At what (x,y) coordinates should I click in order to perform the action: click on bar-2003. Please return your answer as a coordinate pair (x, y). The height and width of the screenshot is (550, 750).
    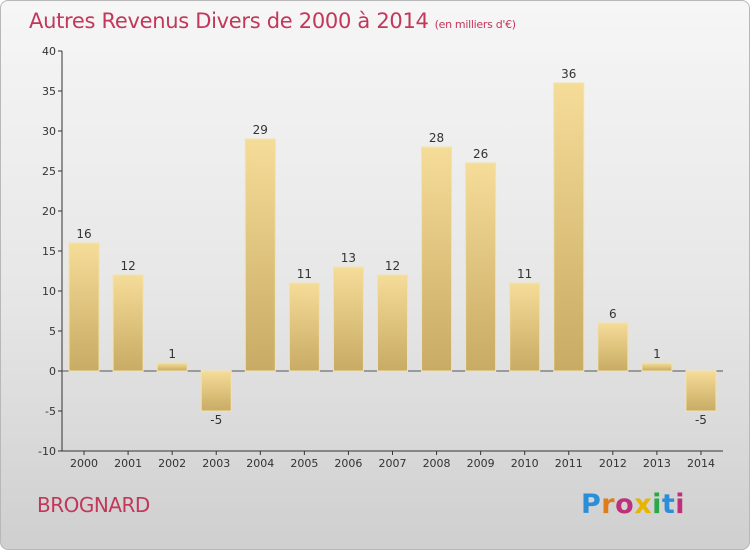
    Looking at the image, I should click on (216, 391).